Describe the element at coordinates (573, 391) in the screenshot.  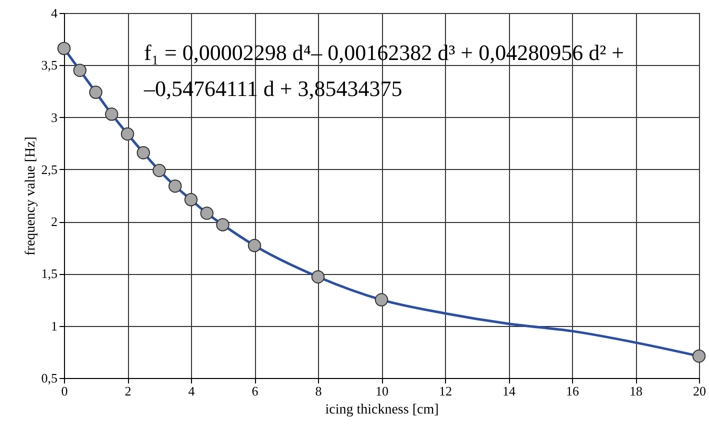
I see `x-tick-label: 16` at that location.